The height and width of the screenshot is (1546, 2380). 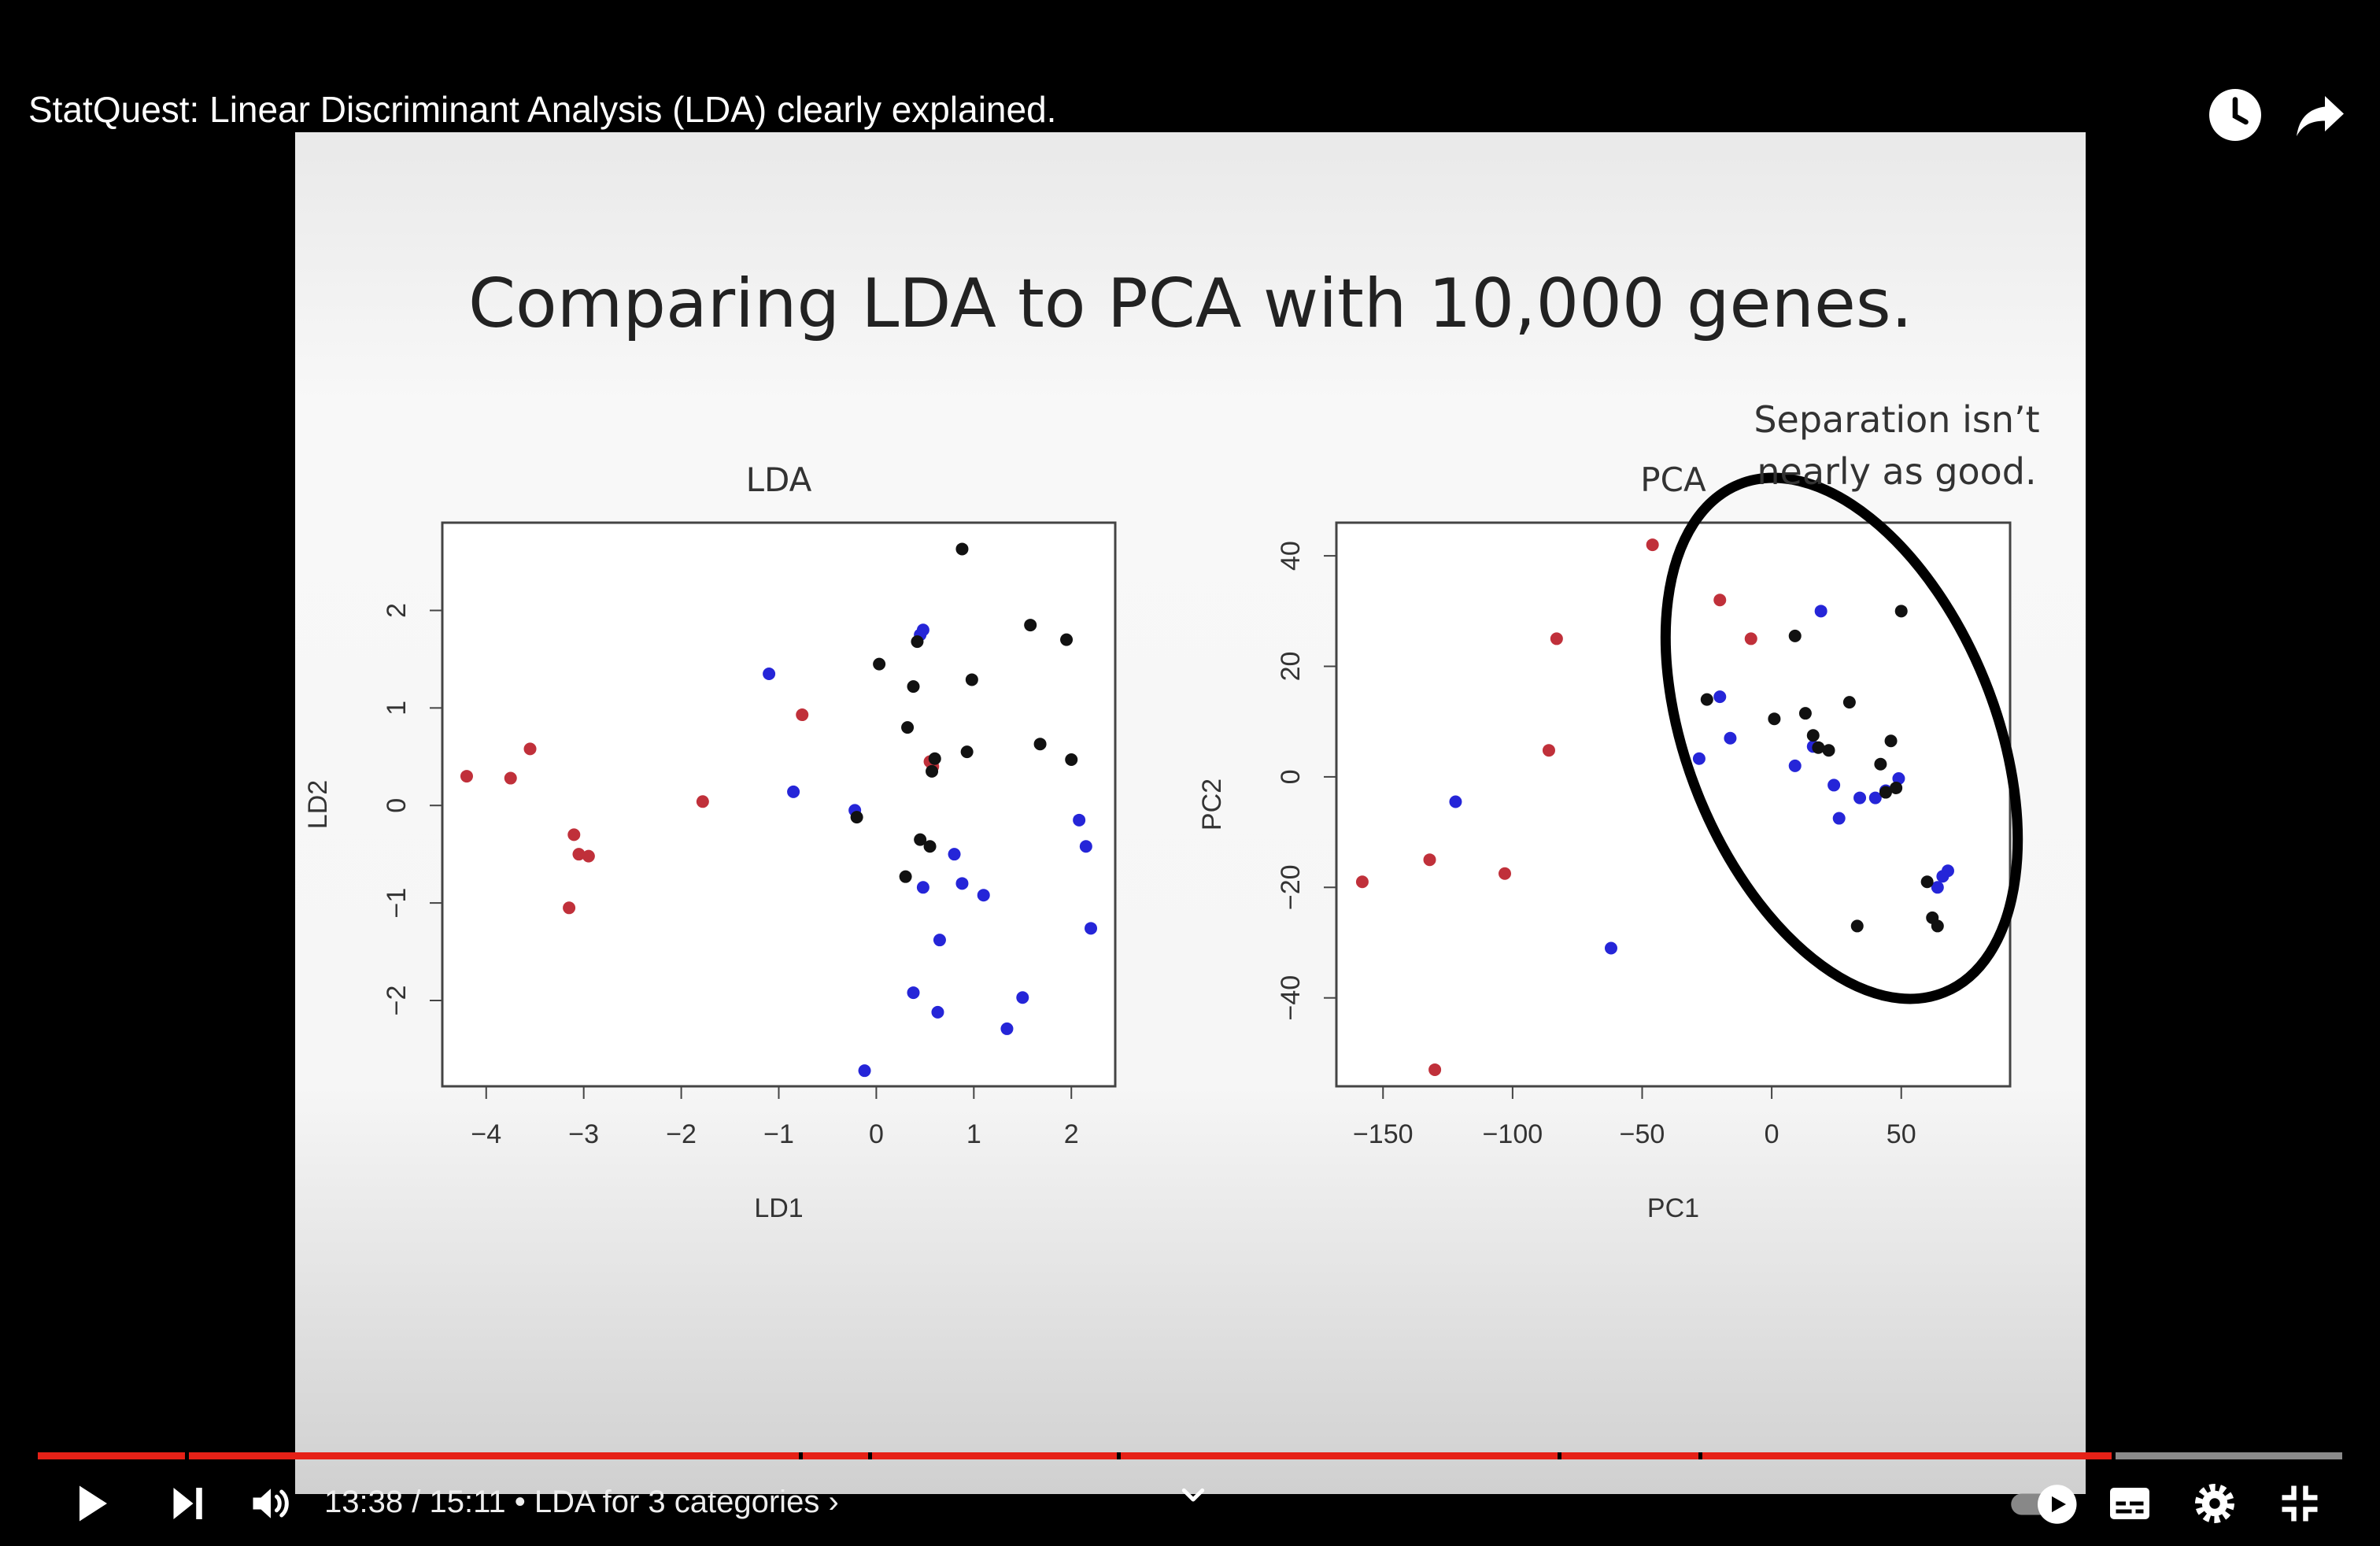 What do you see at coordinates (1291, 667) in the screenshot?
I see `y-tick-label: 20` at bounding box center [1291, 667].